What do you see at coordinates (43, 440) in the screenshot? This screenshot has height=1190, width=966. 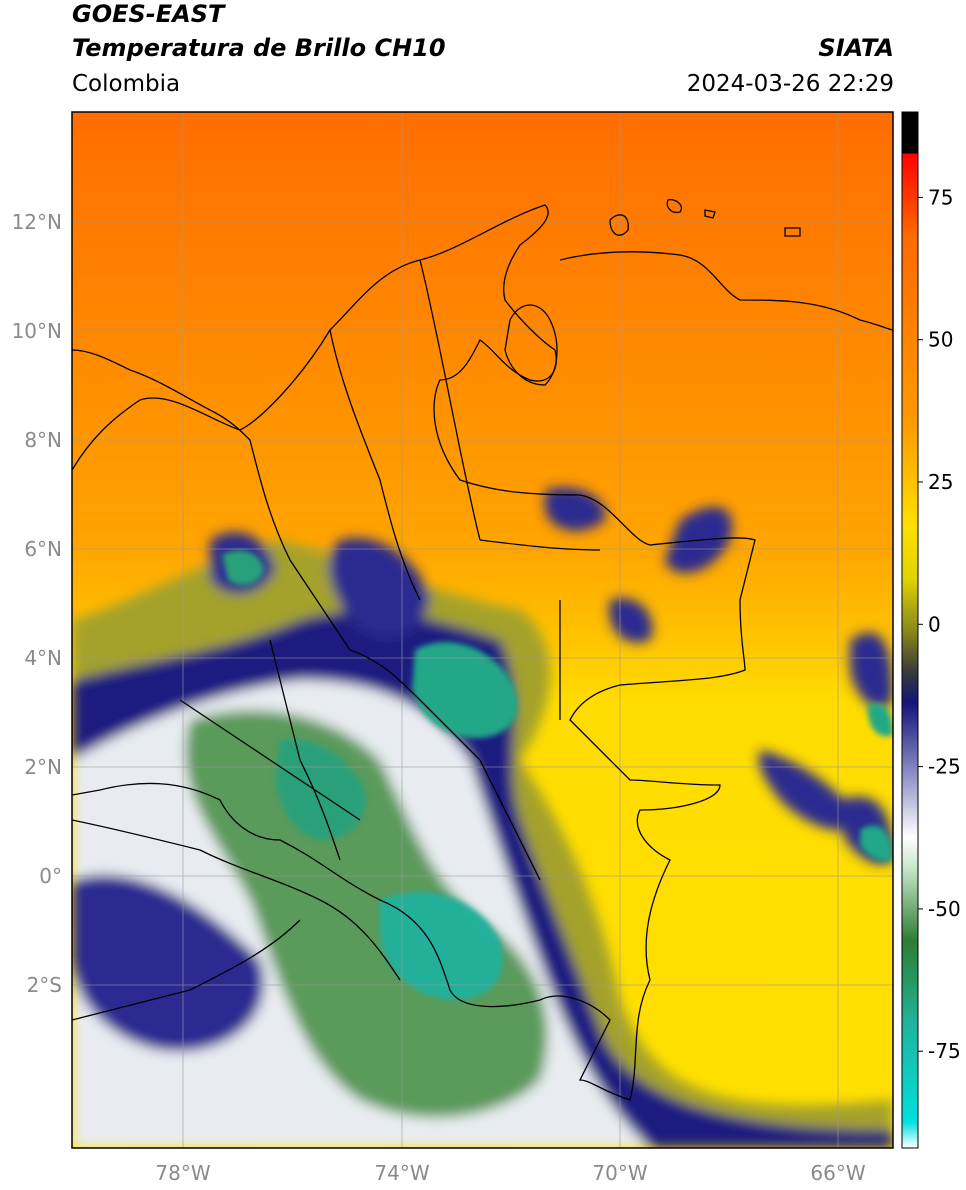 I see `lat-tick-label: 8°N` at bounding box center [43, 440].